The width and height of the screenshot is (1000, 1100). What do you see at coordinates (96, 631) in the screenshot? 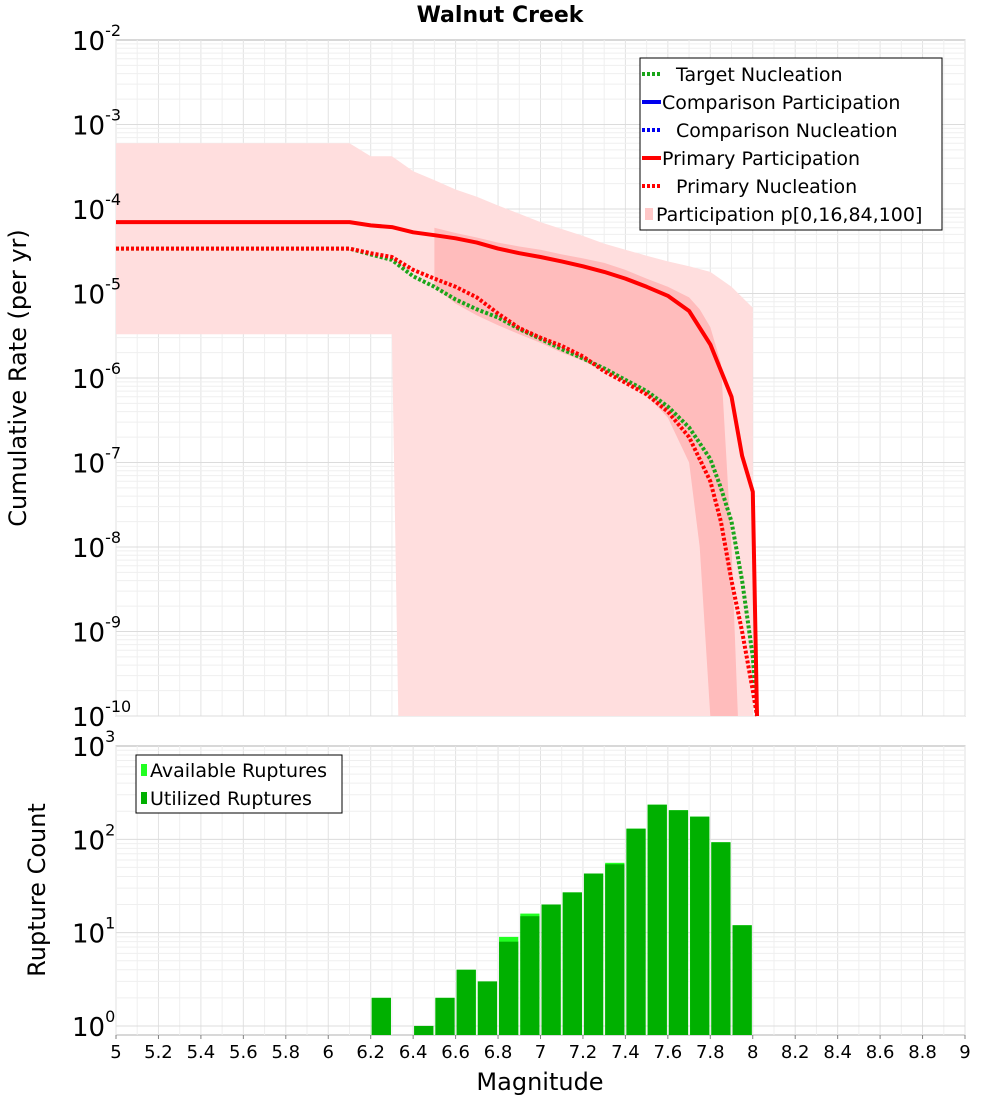
I see `y-tick-label: 10⁻⁹` at bounding box center [96, 631].